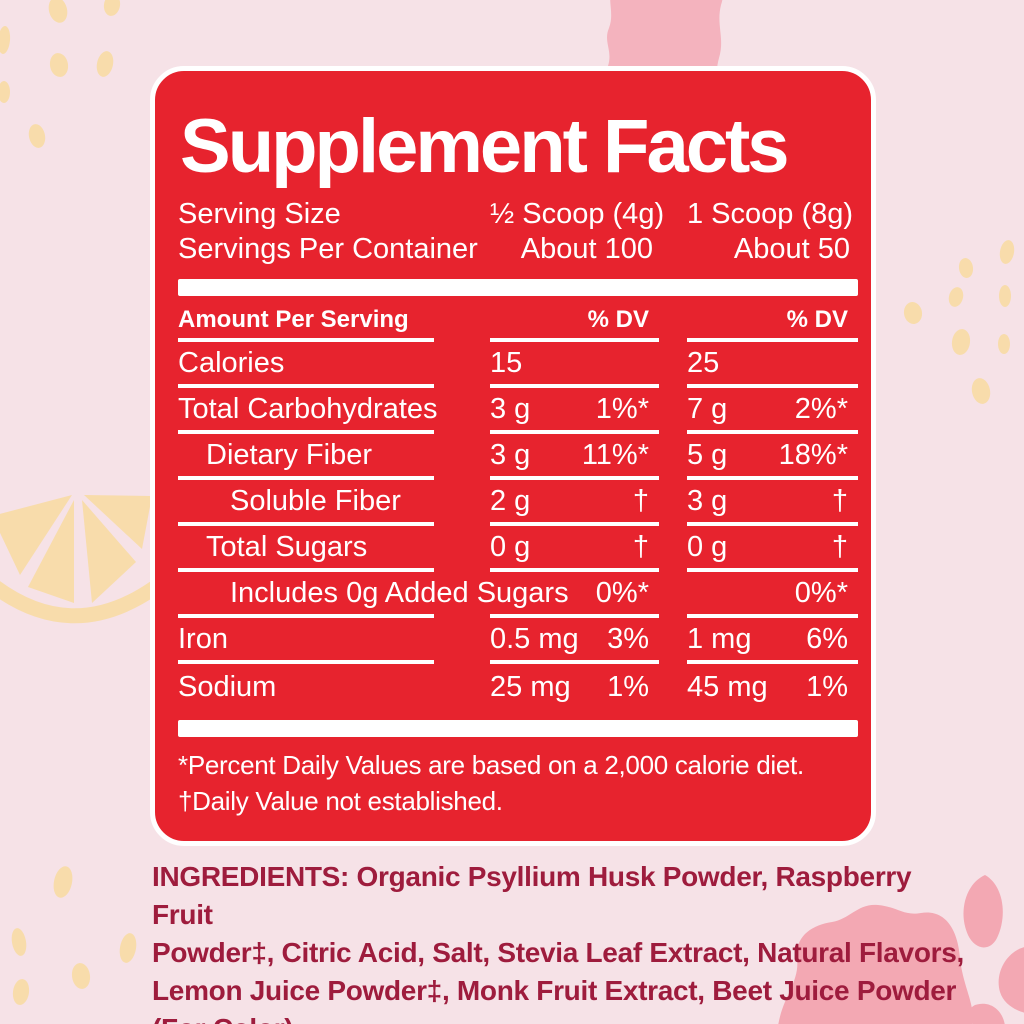  Describe the element at coordinates (821, 408) in the screenshot. I see `dv-col2: 2%*` at that location.